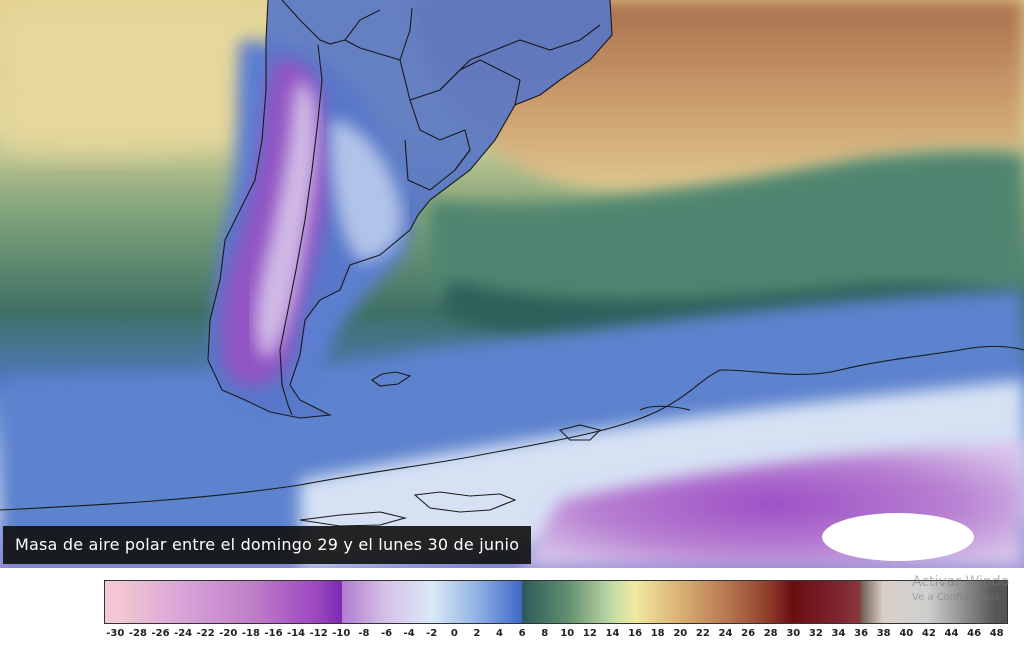 The width and height of the screenshot is (1024, 646). What do you see at coordinates (961, 582) in the screenshot?
I see `watermark-line-1: Activar Windo` at bounding box center [961, 582].